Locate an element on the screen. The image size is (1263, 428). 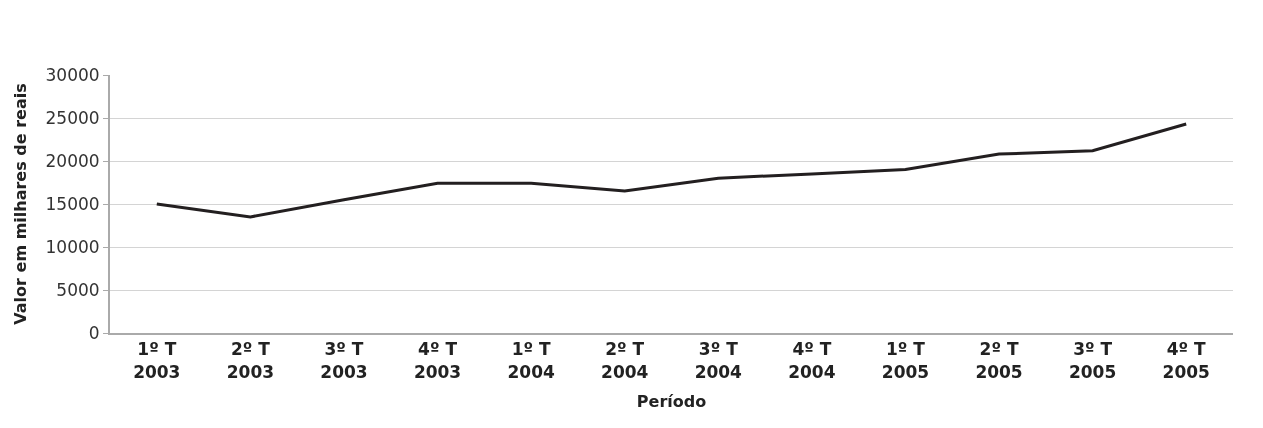
y-tick-label: 10000 is located at coordinates (72, 246).